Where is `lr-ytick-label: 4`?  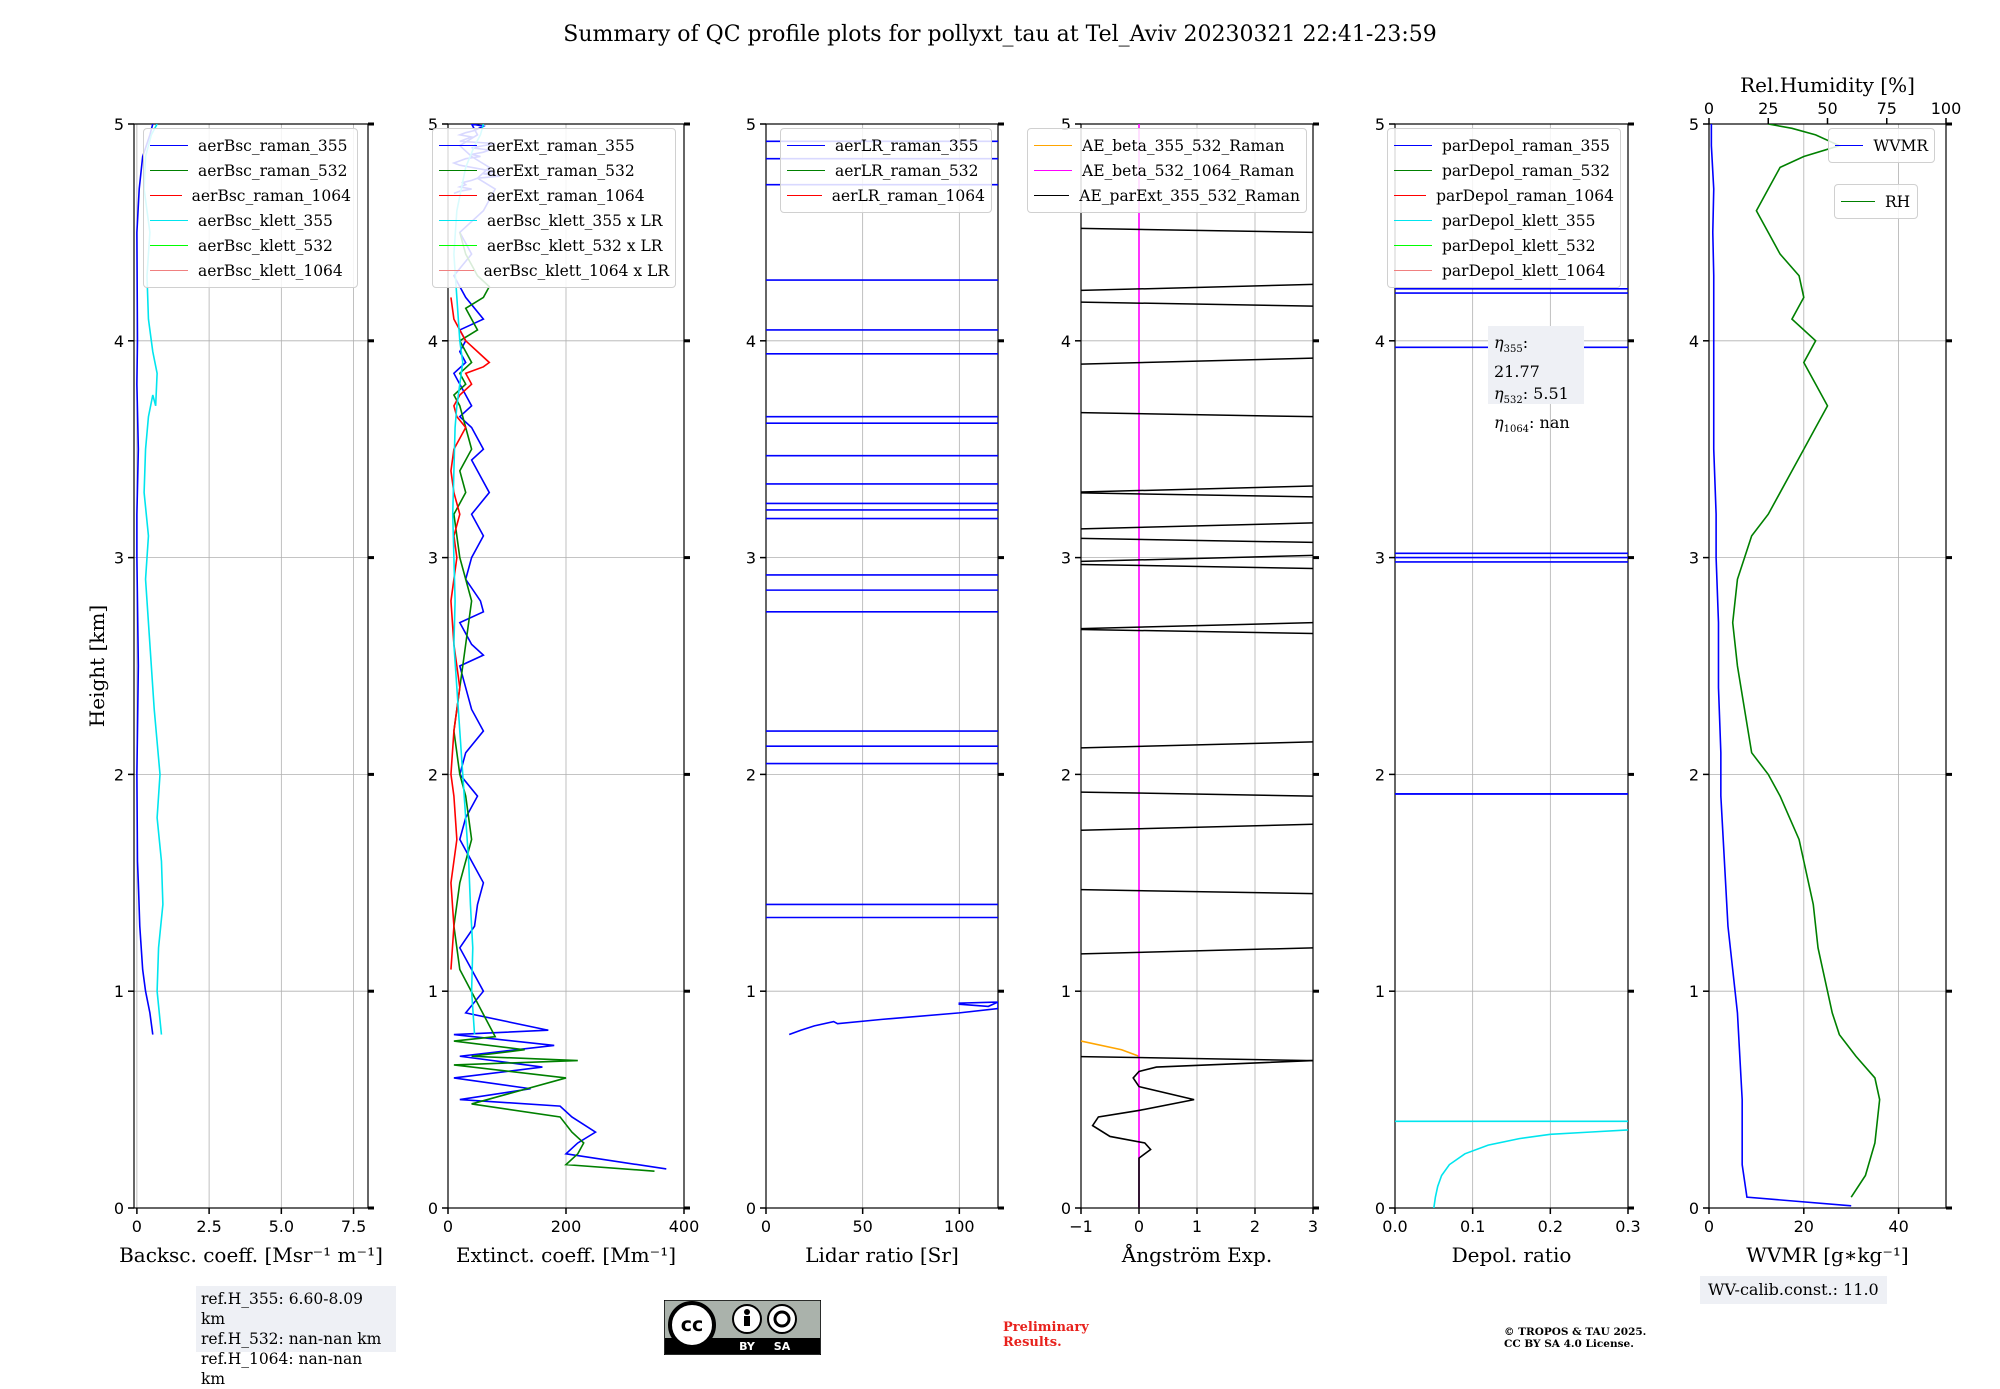 lr-ytick-label: 4 is located at coordinates (751, 341).